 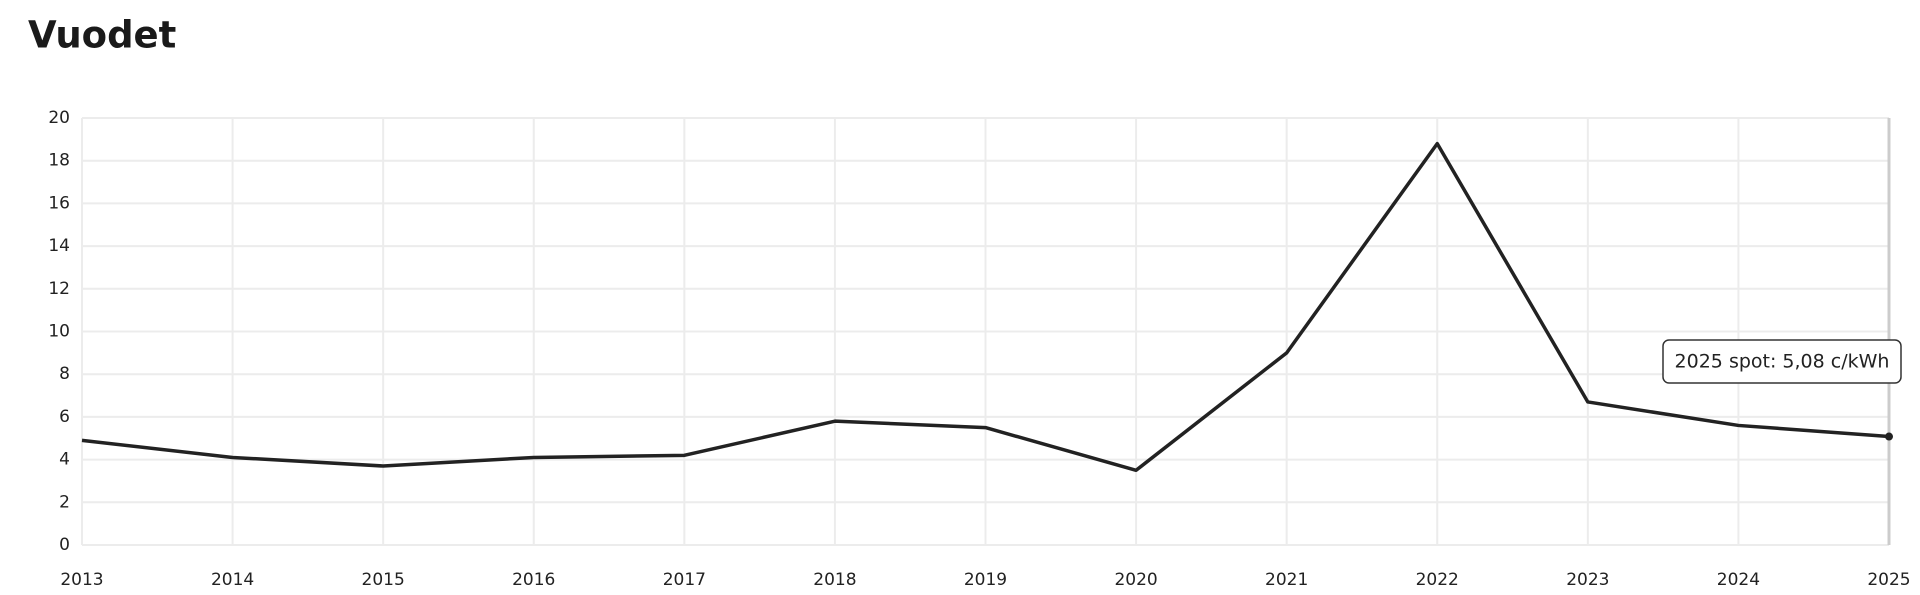 What do you see at coordinates (81, 580) in the screenshot?
I see `x-tick-label: 2013` at bounding box center [81, 580].